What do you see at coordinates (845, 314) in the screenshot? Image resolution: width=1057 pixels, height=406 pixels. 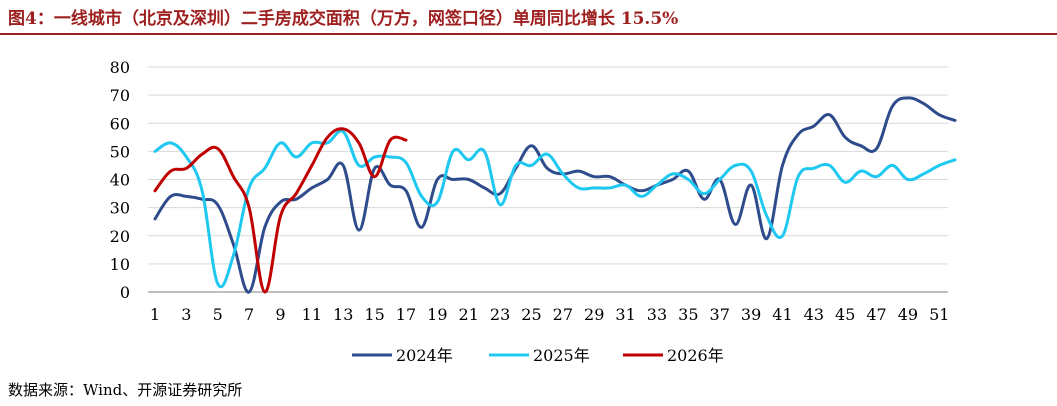 I see `x-tick-label: 45` at bounding box center [845, 314].